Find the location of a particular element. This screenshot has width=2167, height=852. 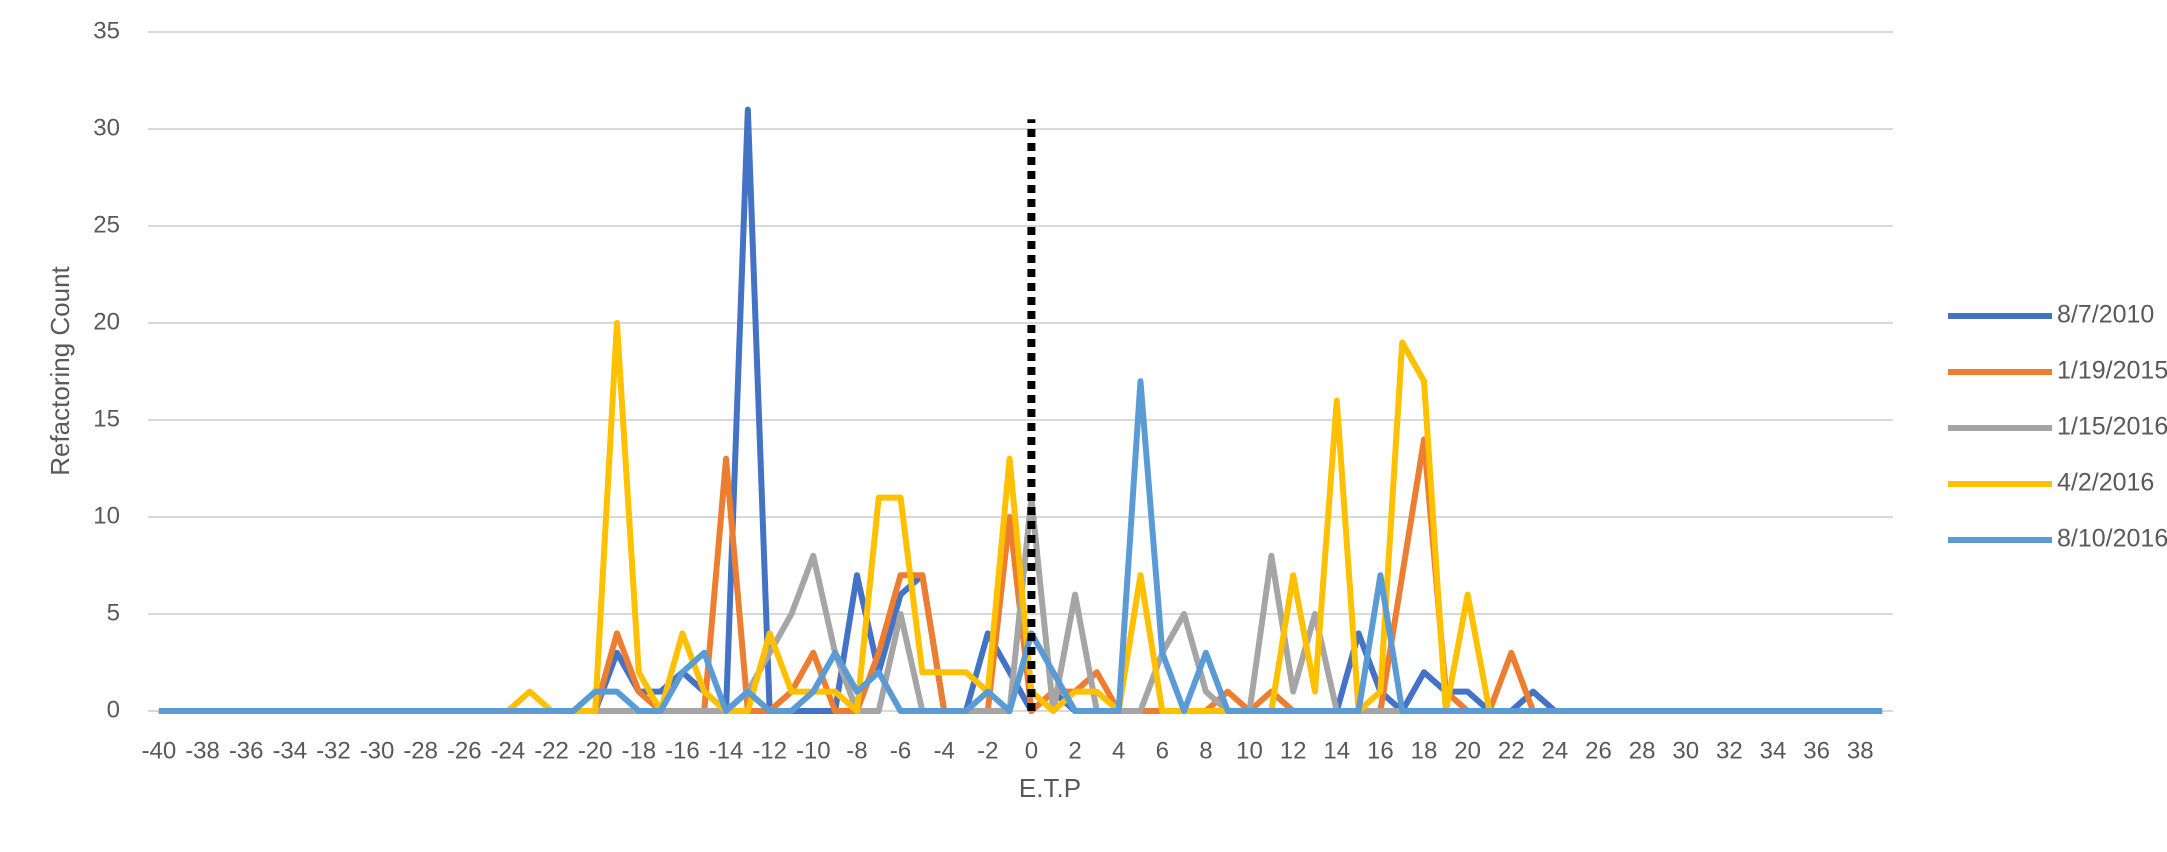

x-tick-label: 20 is located at coordinates (1467, 750).